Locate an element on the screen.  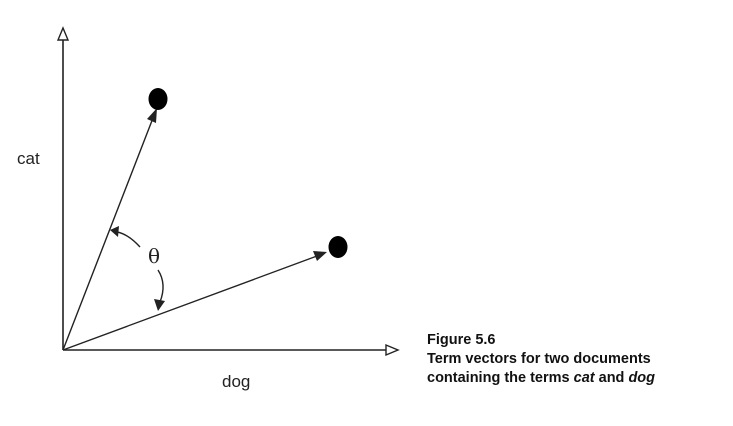
document-1-point is located at coordinates (158, 99).